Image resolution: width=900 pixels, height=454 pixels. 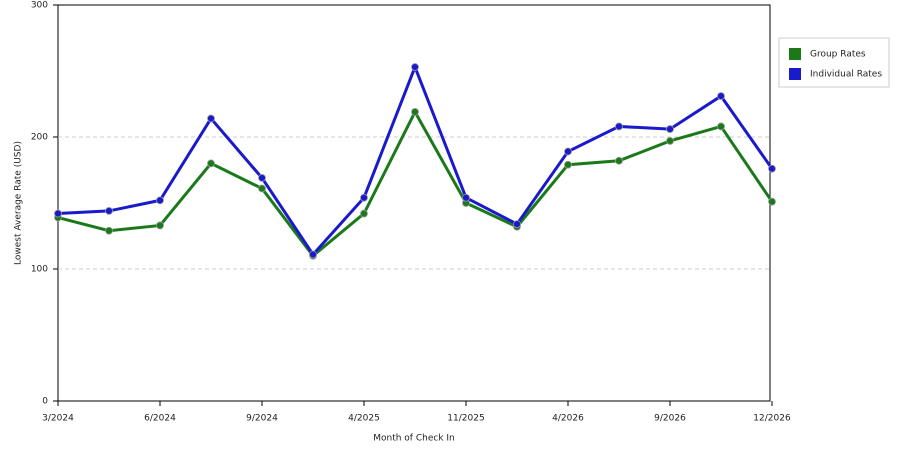 I want to click on x-tick-label: 9/2024, so click(x=262, y=419).